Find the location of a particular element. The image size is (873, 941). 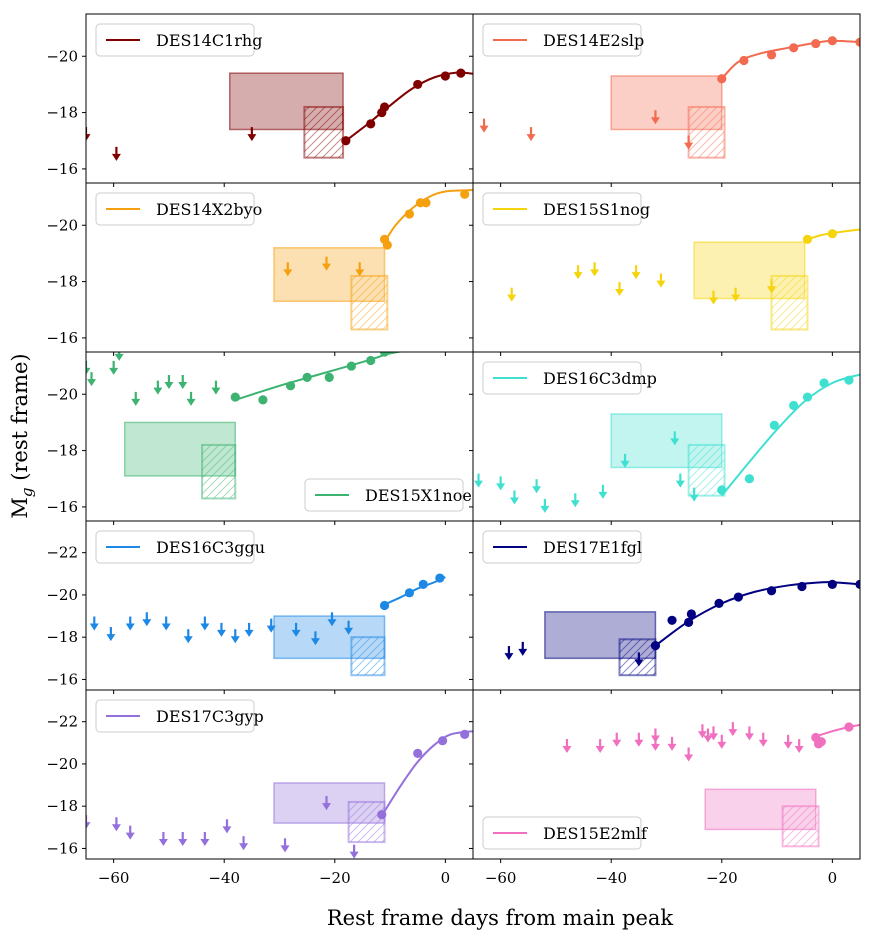

legend-des14e2slp: DES14E2slp is located at coordinates (563, 40).